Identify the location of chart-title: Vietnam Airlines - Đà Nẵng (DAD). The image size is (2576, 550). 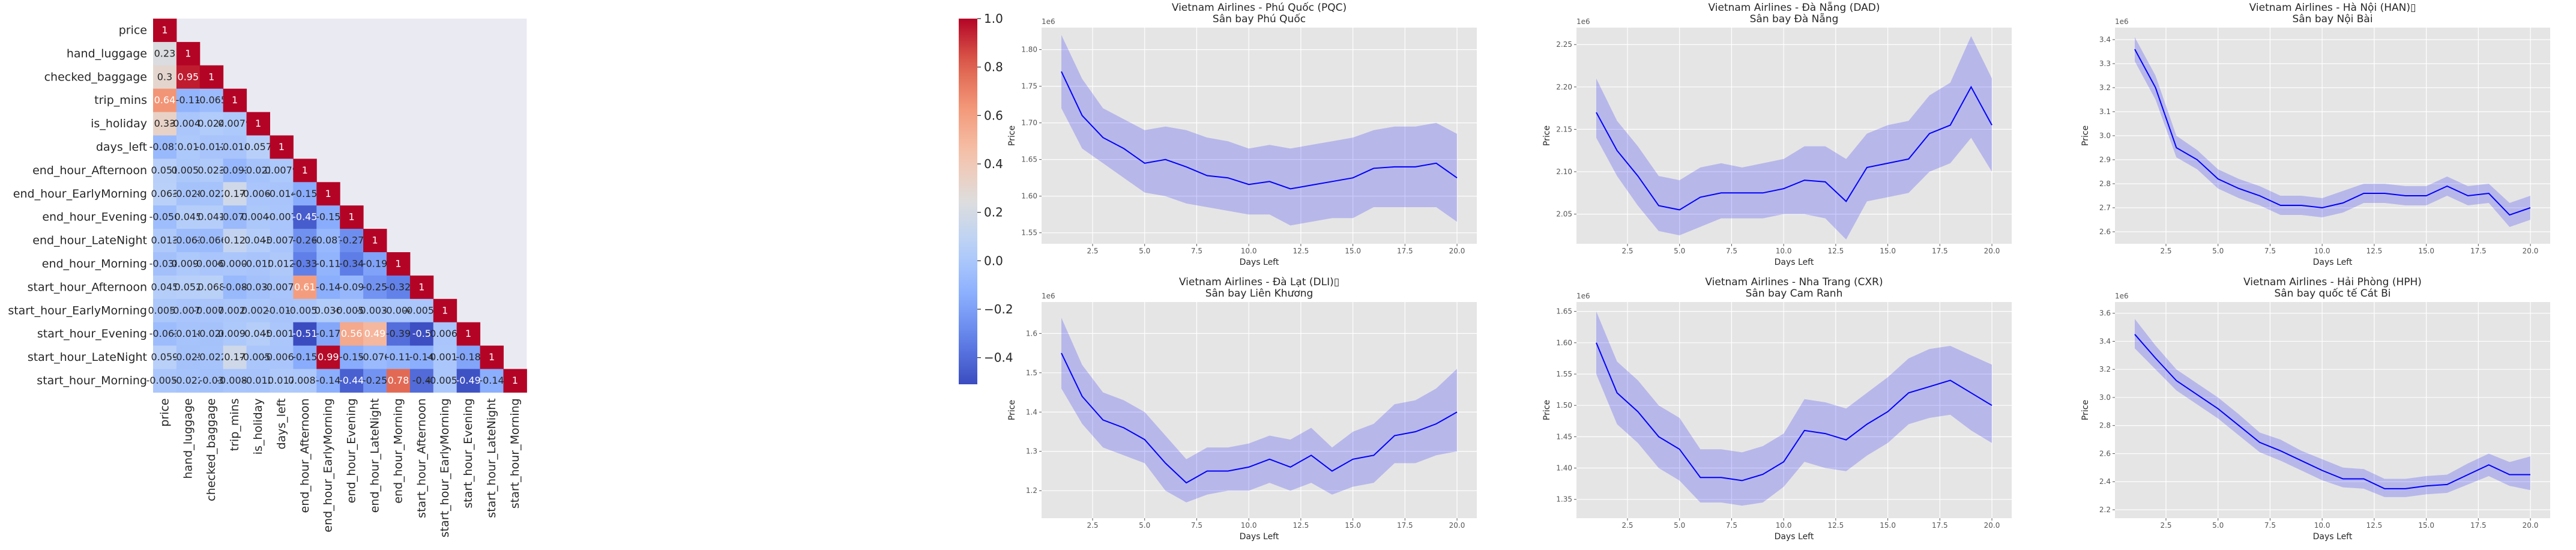
(1794, 8).